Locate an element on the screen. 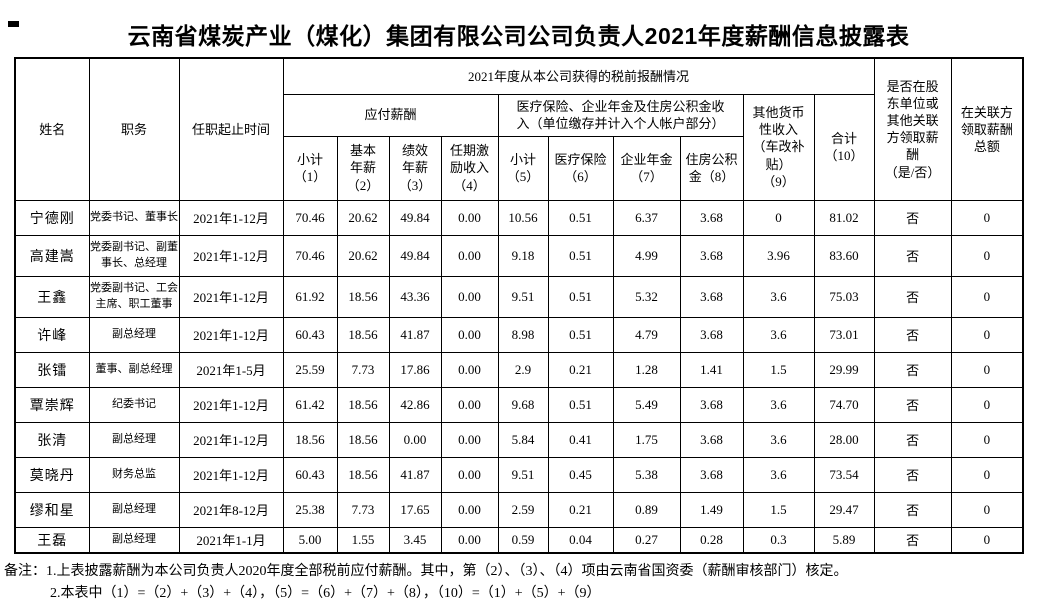  cell-other-income: 3.96 is located at coordinates (778, 255).